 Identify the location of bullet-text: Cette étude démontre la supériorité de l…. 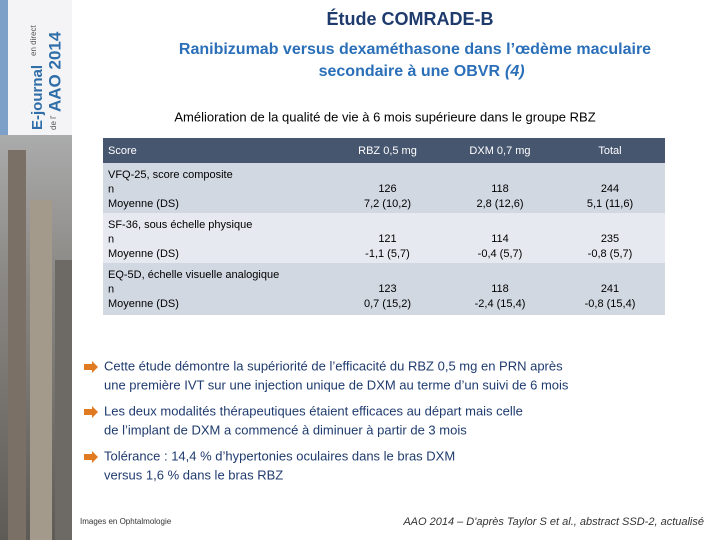
(333, 365).